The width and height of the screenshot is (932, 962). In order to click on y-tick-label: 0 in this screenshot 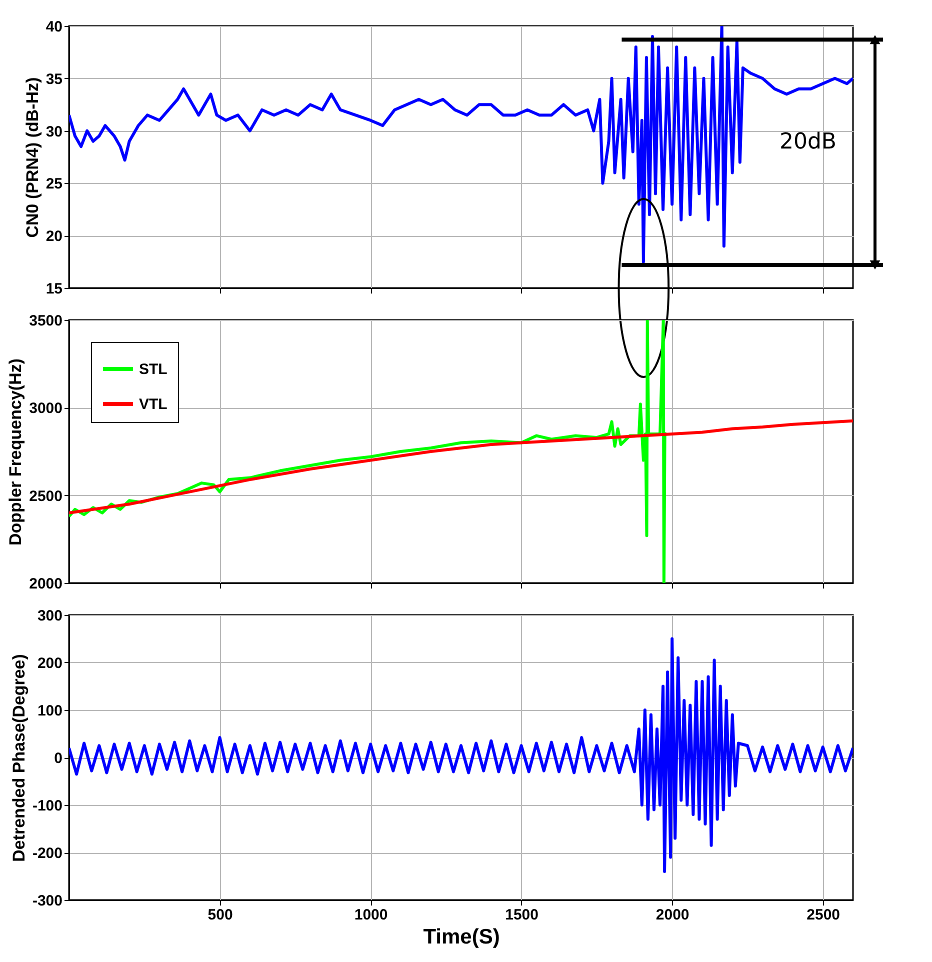, I will do `click(58, 758)`.